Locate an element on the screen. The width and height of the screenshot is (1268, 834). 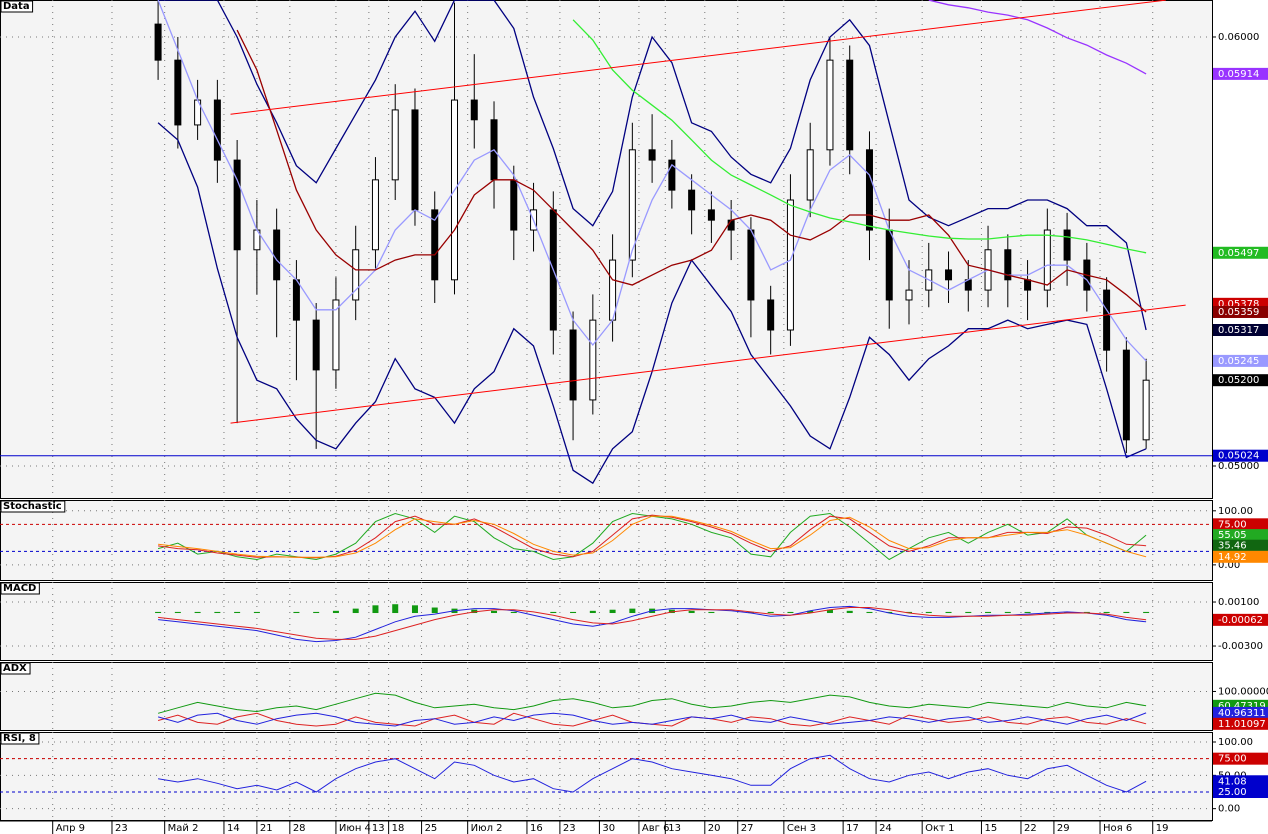
panel-title: RSI, 8 is located at coordinates (19, 738).